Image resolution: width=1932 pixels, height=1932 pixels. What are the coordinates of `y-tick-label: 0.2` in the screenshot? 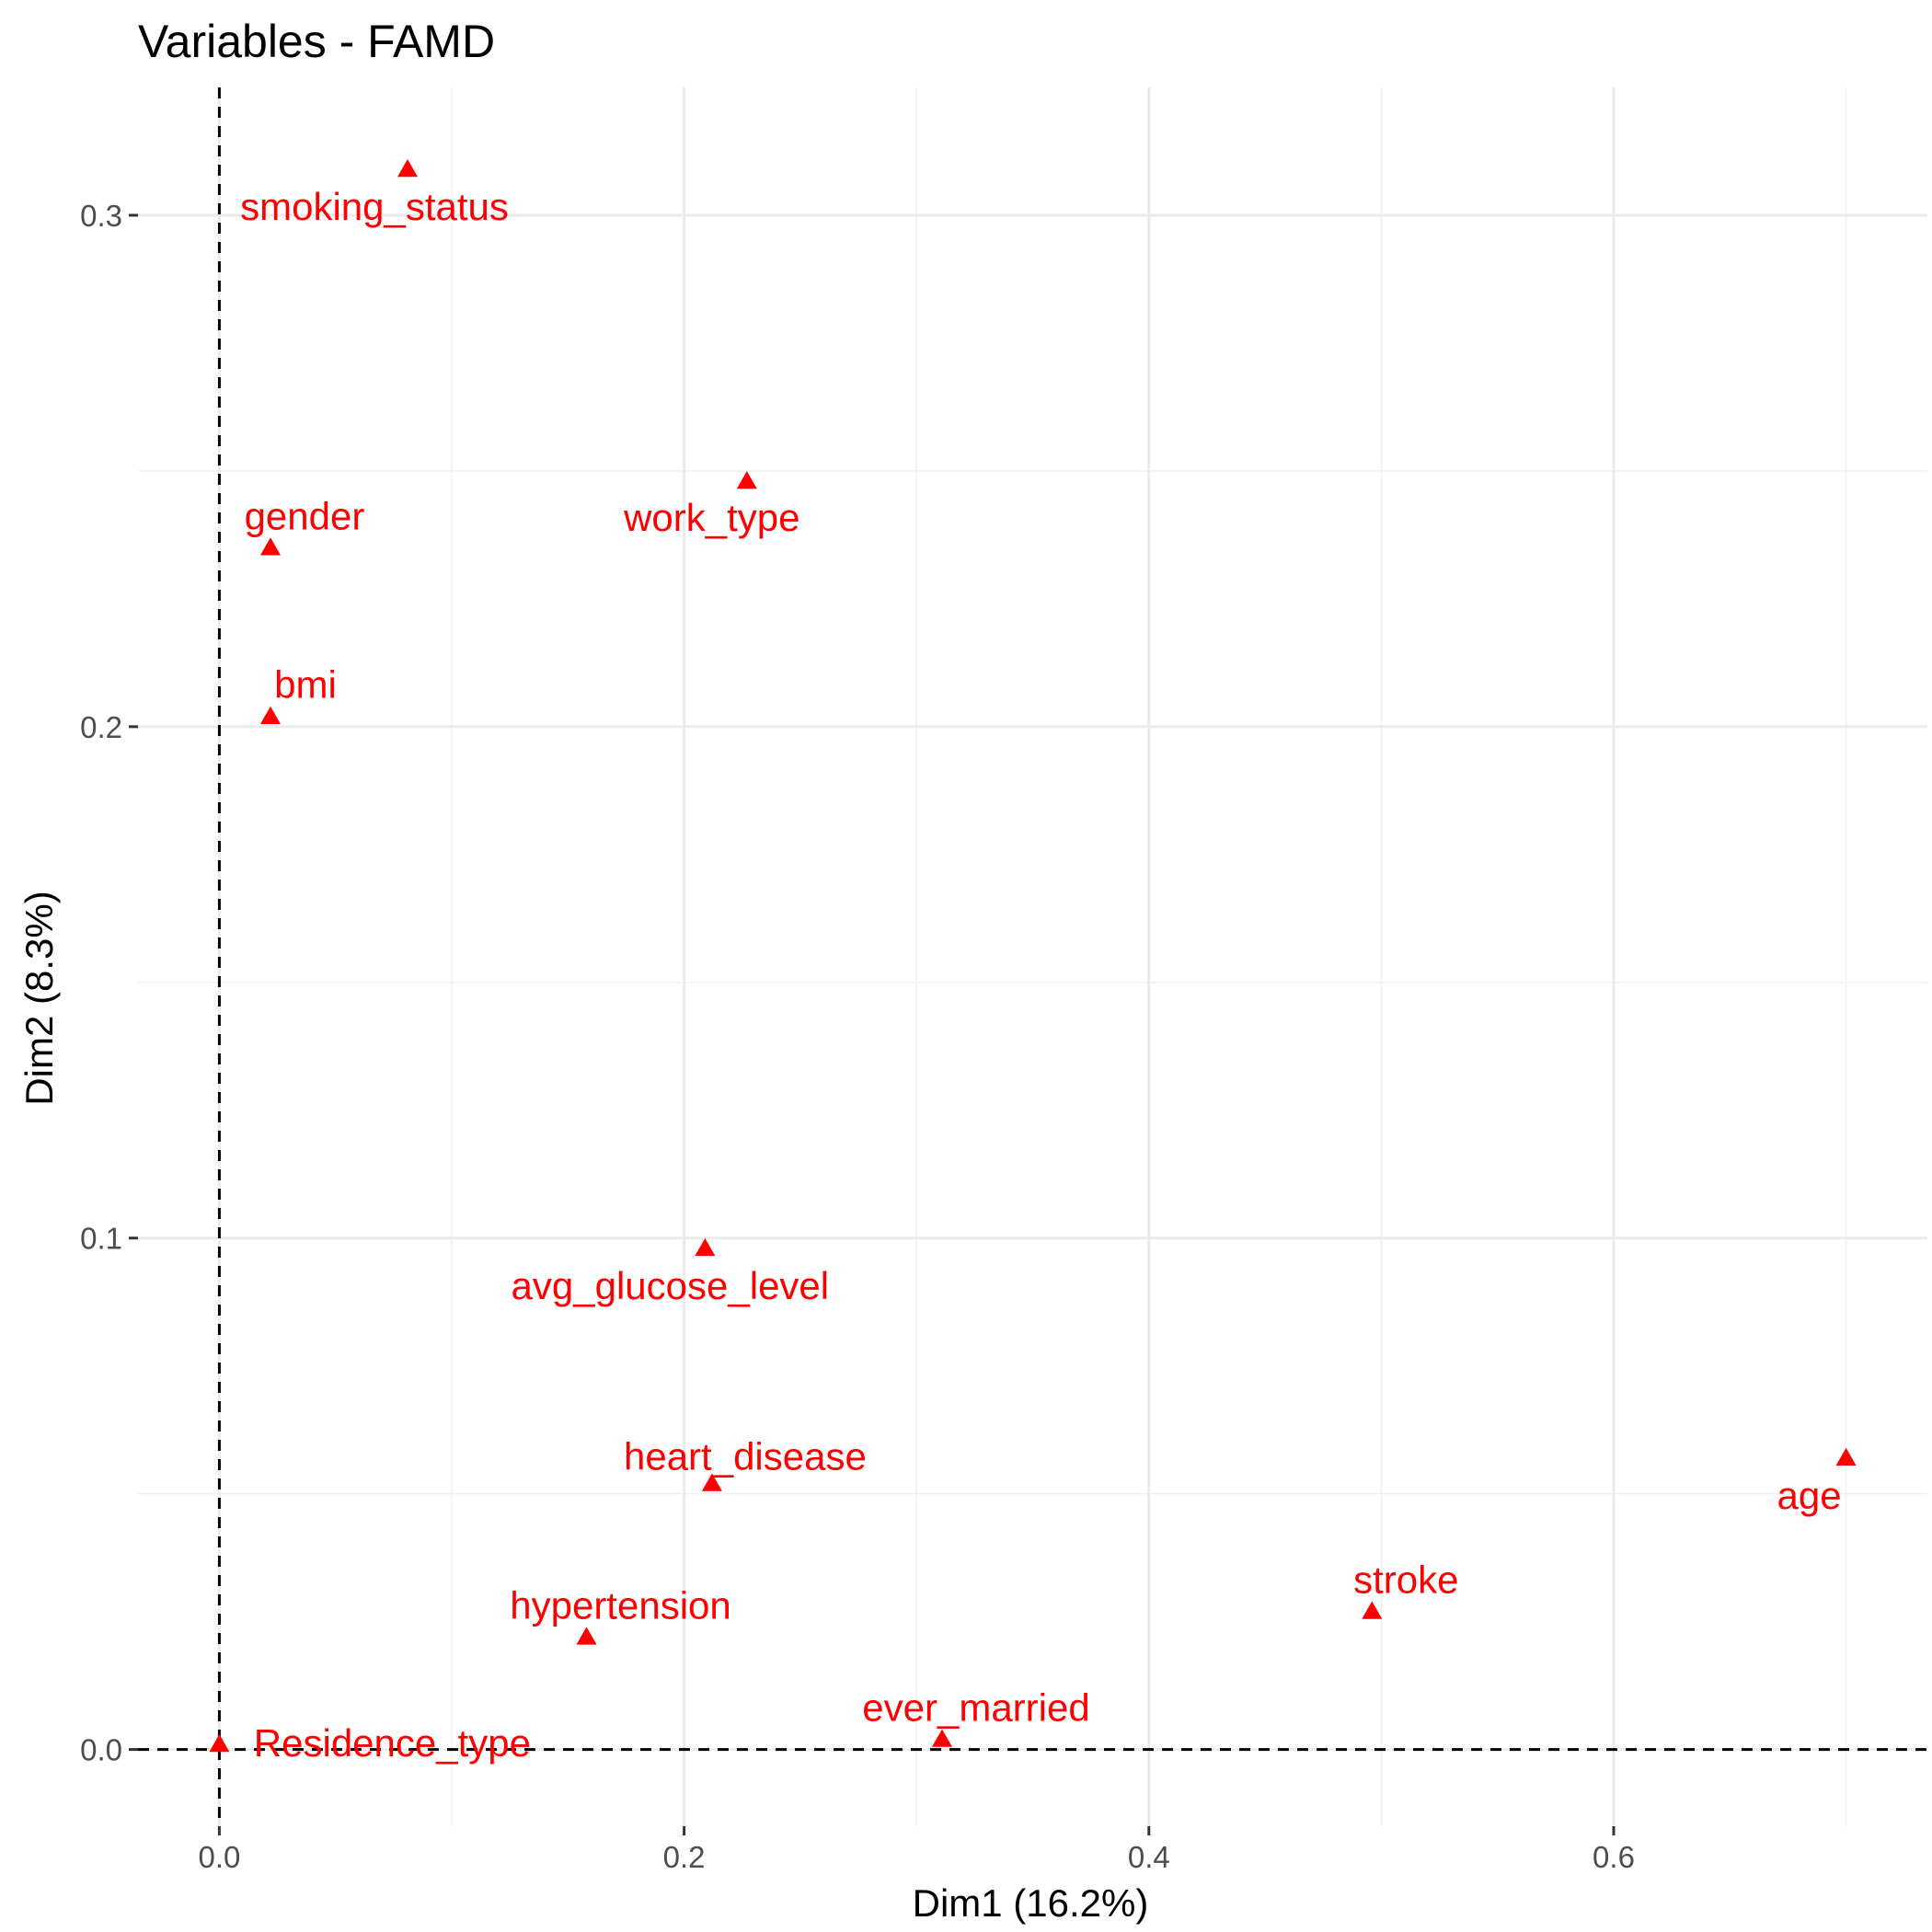 It's located at (101, 727).